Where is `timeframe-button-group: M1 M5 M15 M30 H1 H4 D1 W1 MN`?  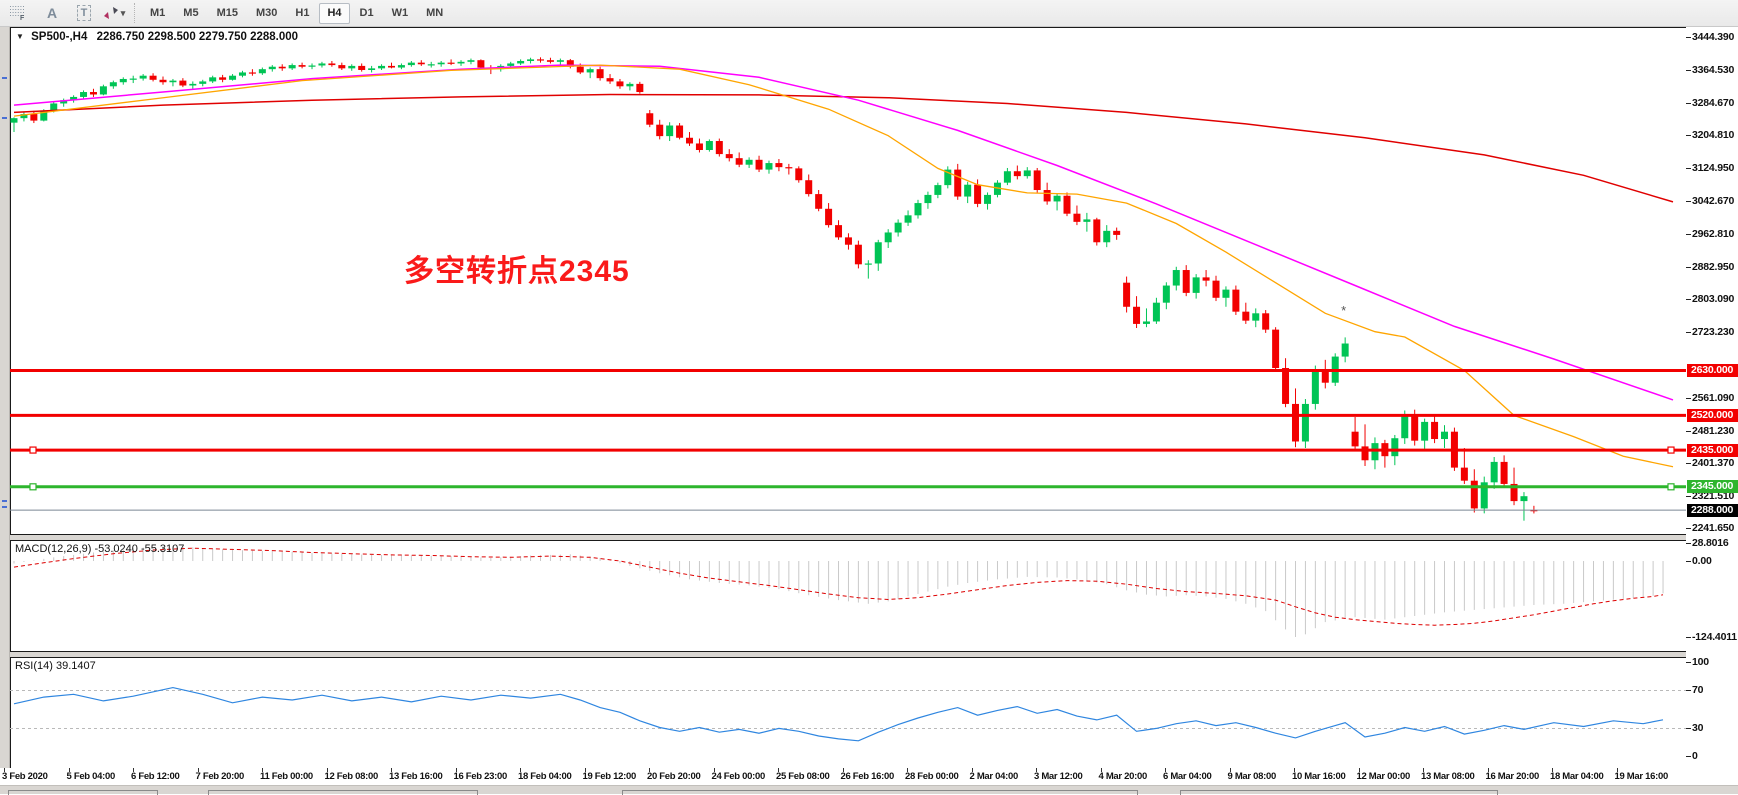
timeframe-button-group: M1 M5 M15 M30 H1 H4 D1 W1 MN is located at coordinates (296, 13).